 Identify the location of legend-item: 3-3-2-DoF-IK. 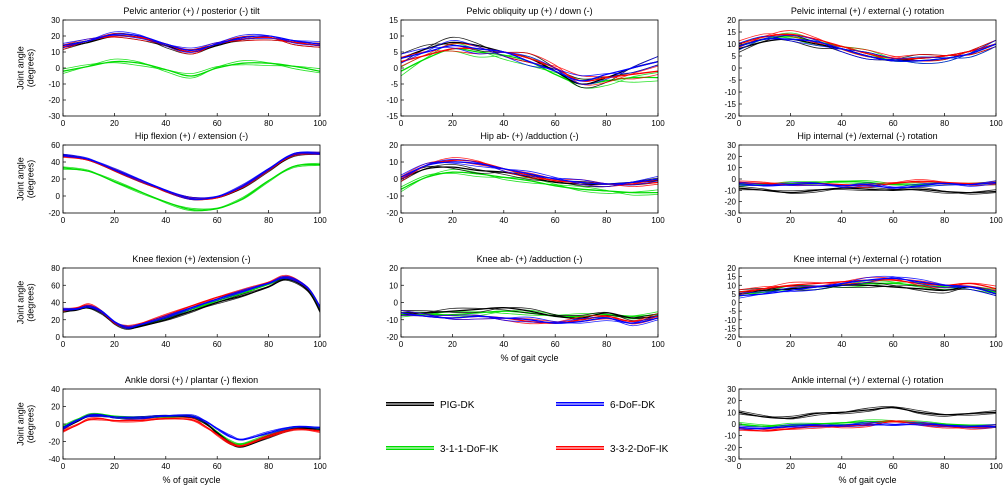
(612, 449).